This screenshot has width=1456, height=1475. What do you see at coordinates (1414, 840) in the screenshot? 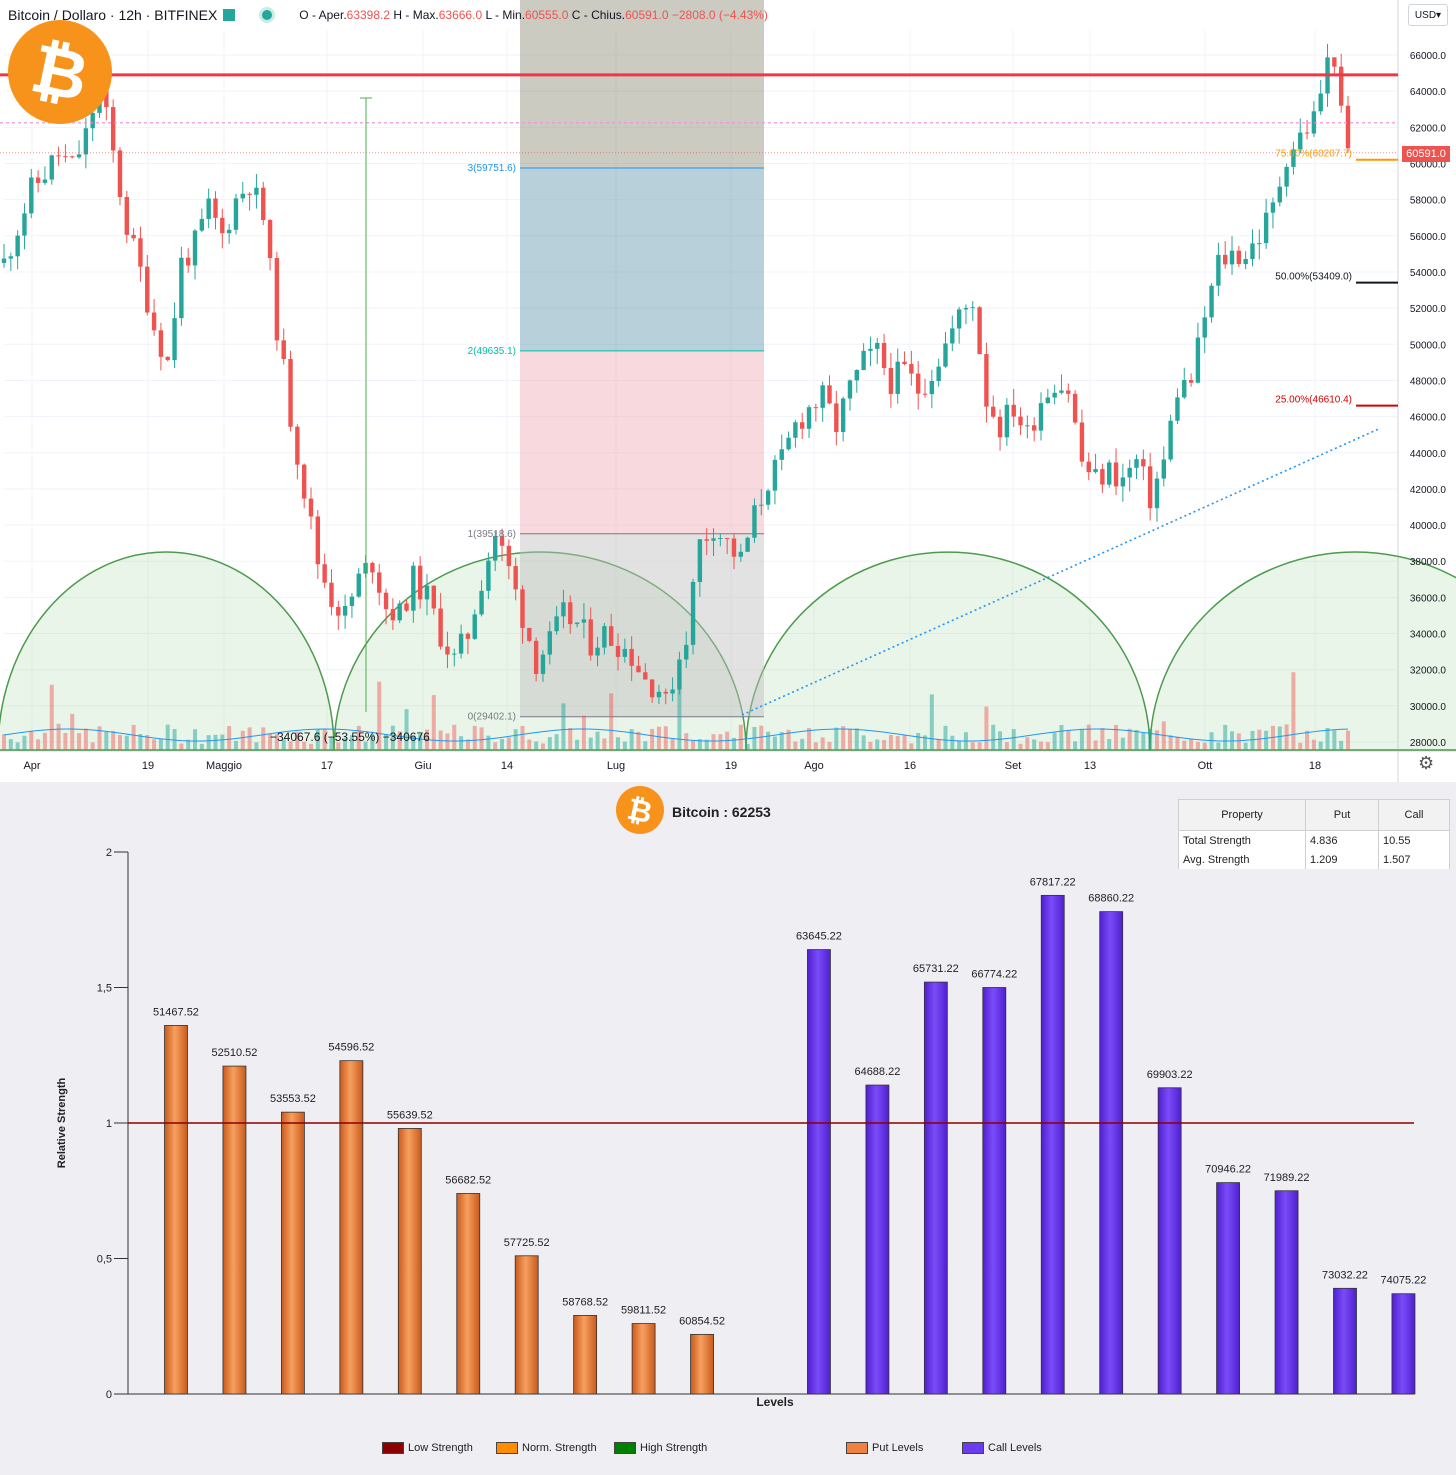
I see `row-call: 10.55` at bounding box center [1414, 840].